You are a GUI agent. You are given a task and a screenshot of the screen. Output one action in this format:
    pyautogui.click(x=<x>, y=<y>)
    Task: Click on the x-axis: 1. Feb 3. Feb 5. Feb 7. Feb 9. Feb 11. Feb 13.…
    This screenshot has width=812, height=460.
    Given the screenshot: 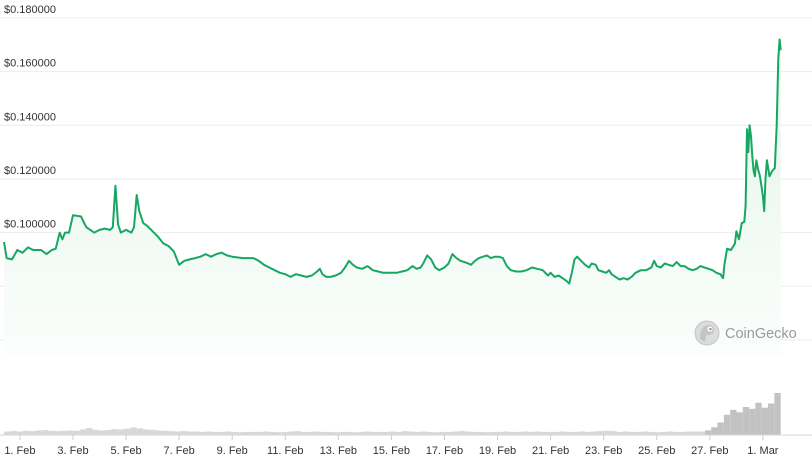 What is the action you would take?
    pyautogui.click(x=406, y=445)
    